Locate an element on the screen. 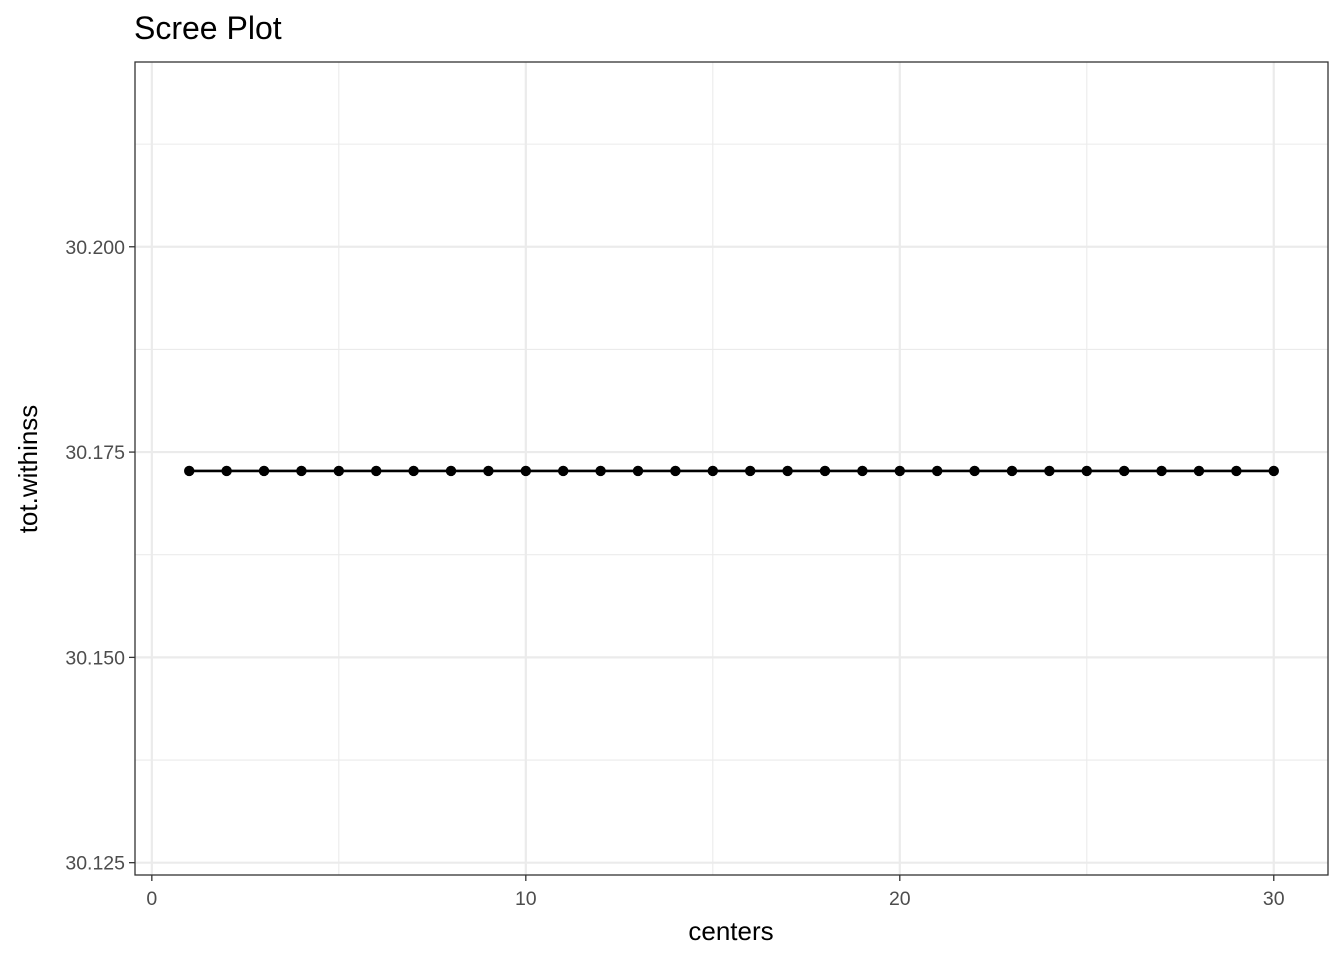 Image resolution: width=1344 pixels, height=965 pixels. x-axis-title: centers is located at coordinates (730, 931).